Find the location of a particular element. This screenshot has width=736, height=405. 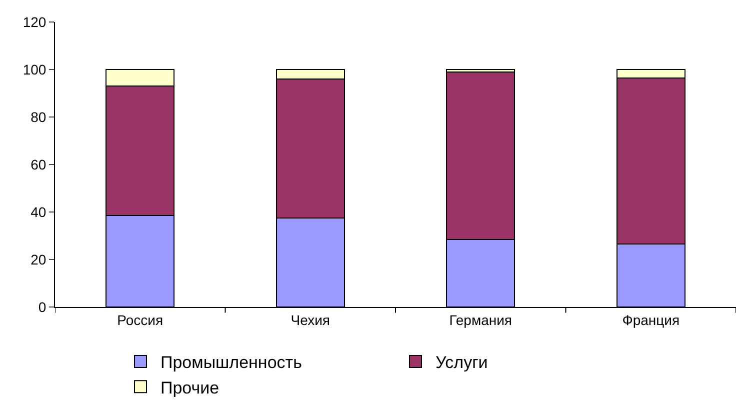

x-tick-label: Франция is located at coordinates (651, 320).